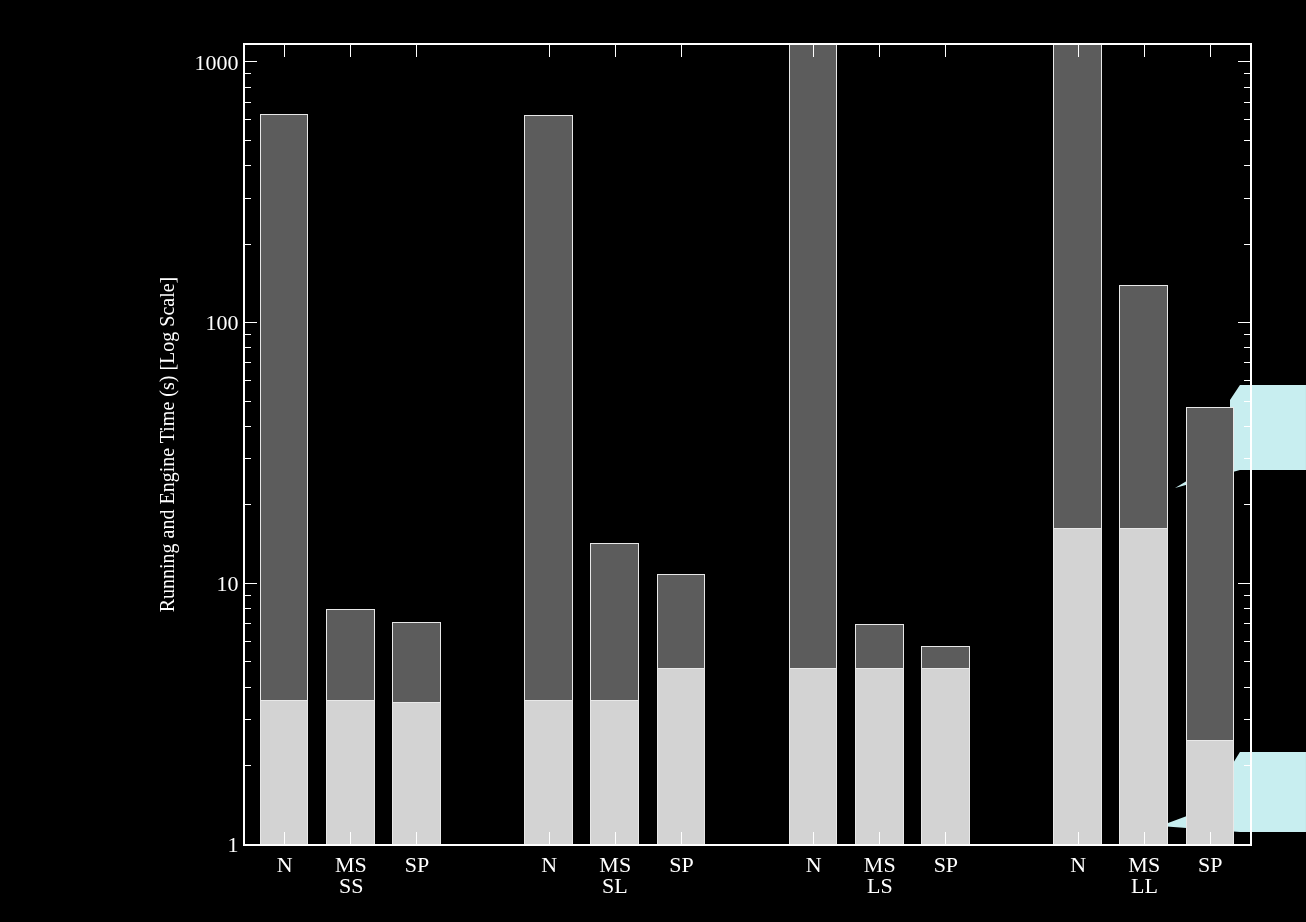  I want to click on y-axis-title: Running and Engine Time (s) [Log Scale], so click(167, 444).